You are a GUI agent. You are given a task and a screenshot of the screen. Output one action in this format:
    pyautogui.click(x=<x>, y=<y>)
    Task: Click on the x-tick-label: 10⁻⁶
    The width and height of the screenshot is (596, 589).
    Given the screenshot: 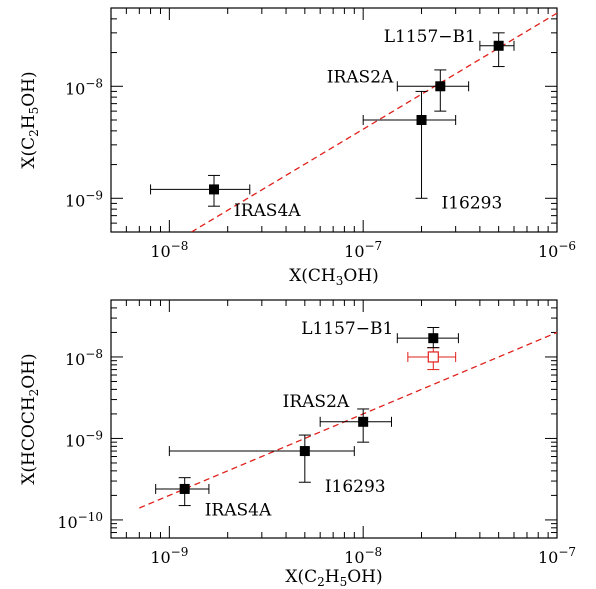 What is the action you would take?
    pyautogui.click(x=557, y=250)
    